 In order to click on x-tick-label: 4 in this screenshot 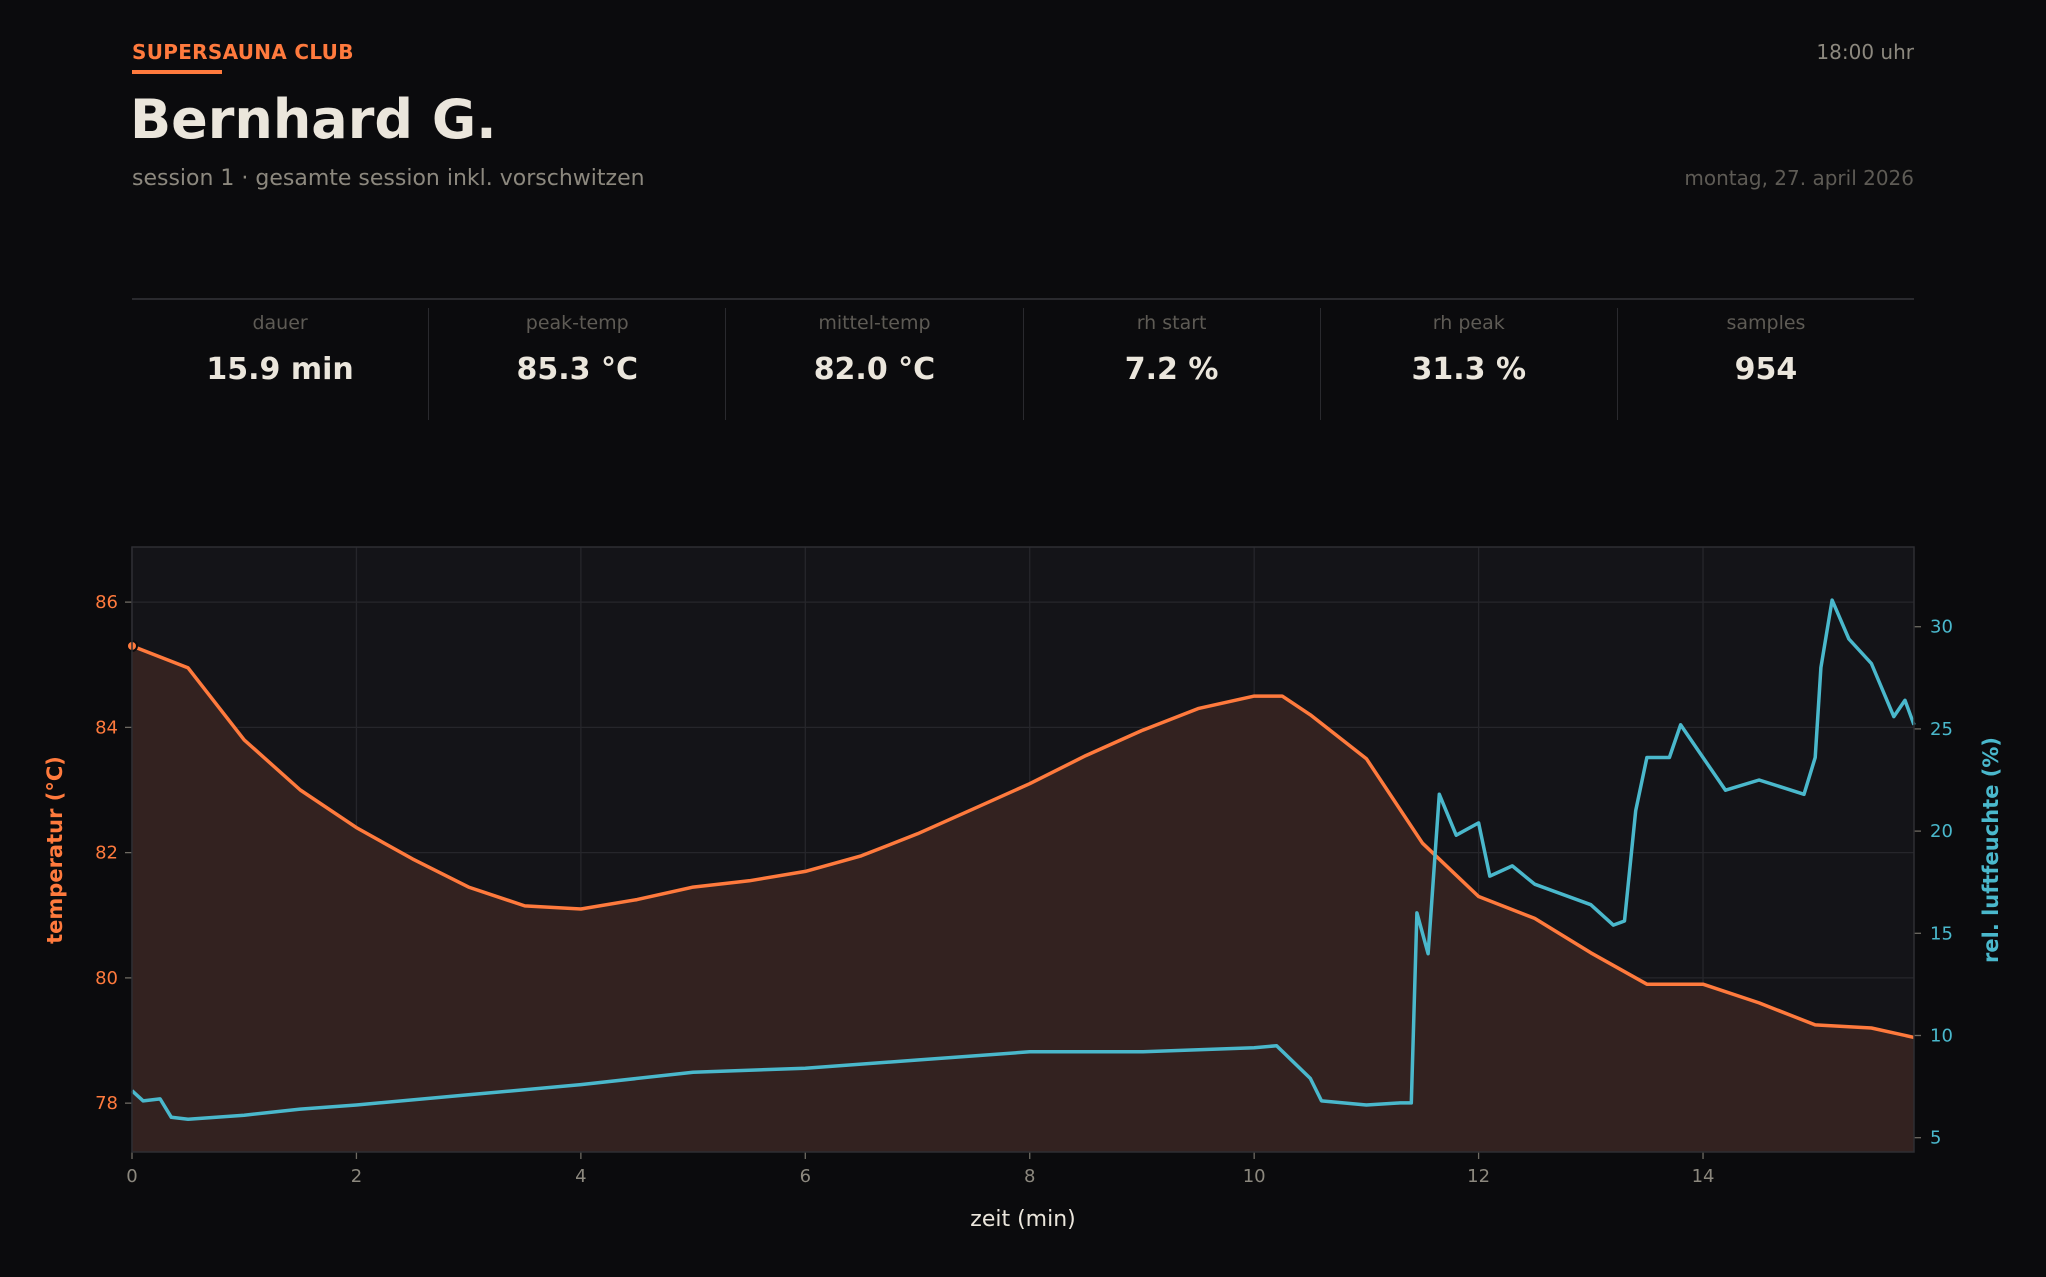, I will do `click(580, 1176)`.